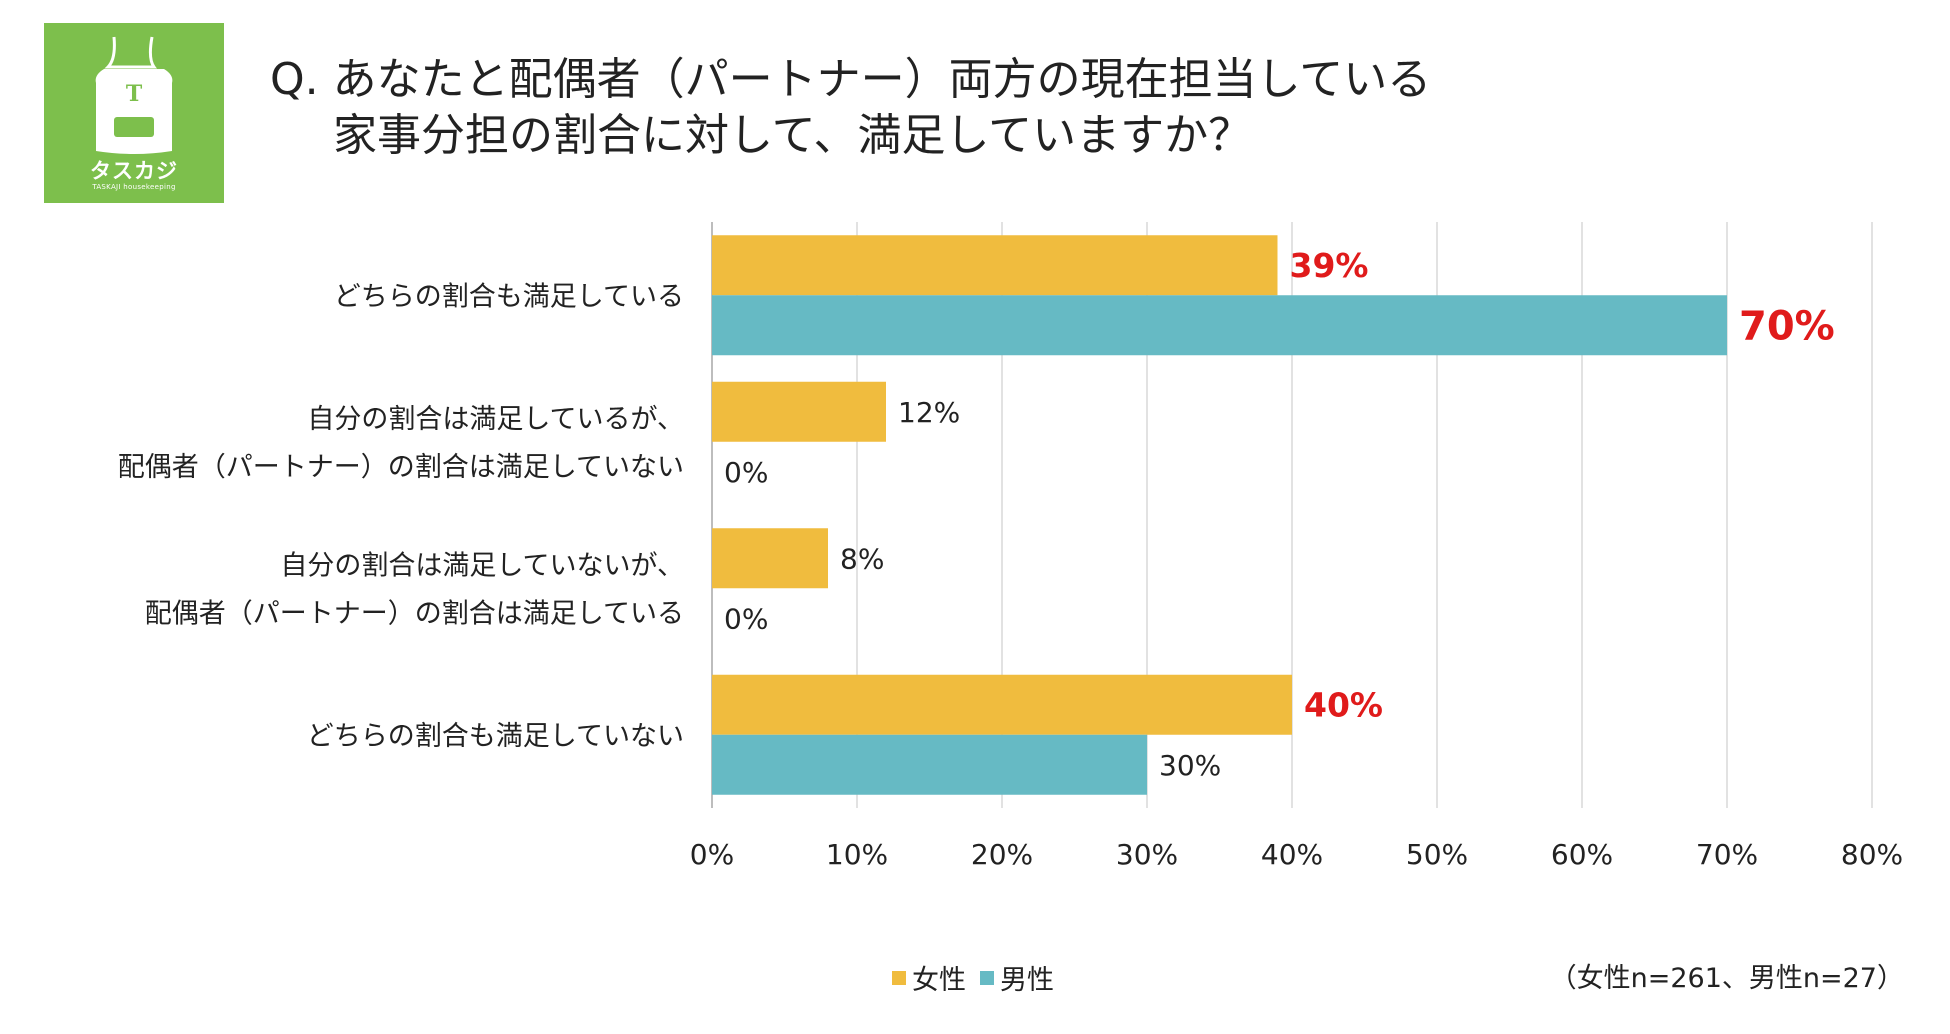 The height and width of the screenshot is (1034, 1950). I want to click on legend-swatch-male, so click(987, 977).